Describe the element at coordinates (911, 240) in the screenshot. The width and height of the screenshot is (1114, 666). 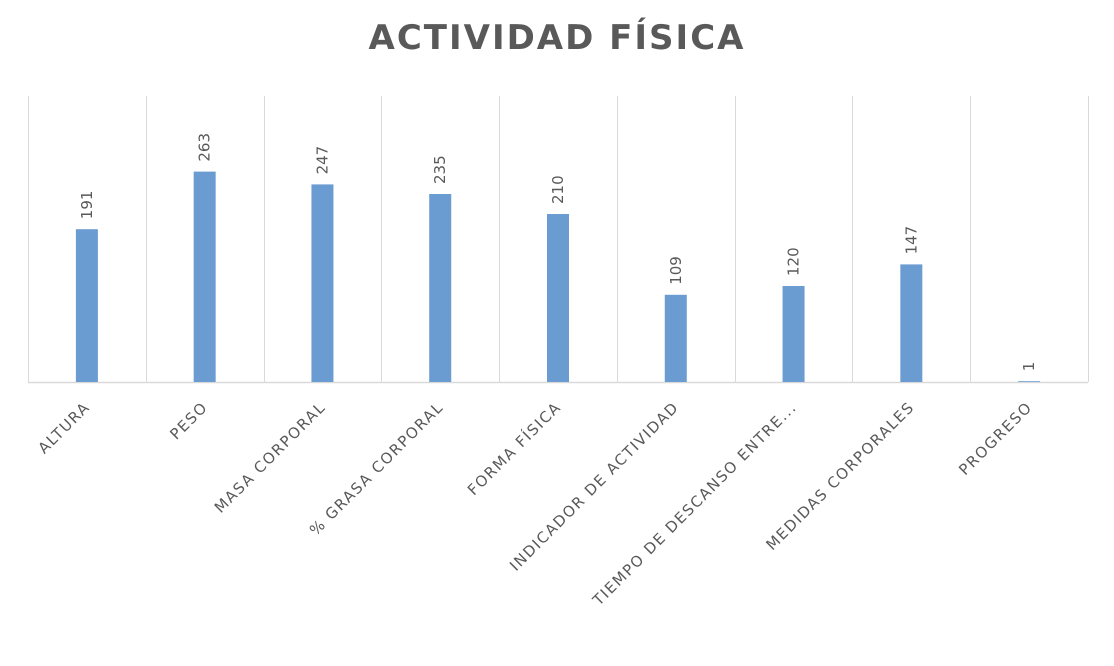
I see `data-label-8: 147` at that location.